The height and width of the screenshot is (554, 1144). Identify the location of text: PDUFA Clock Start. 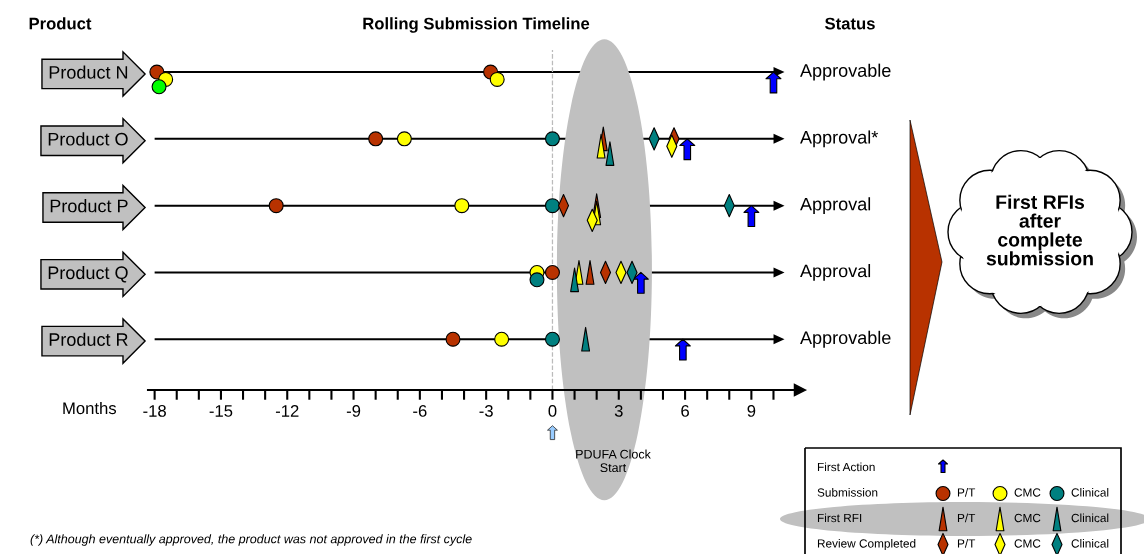
(613, 461).